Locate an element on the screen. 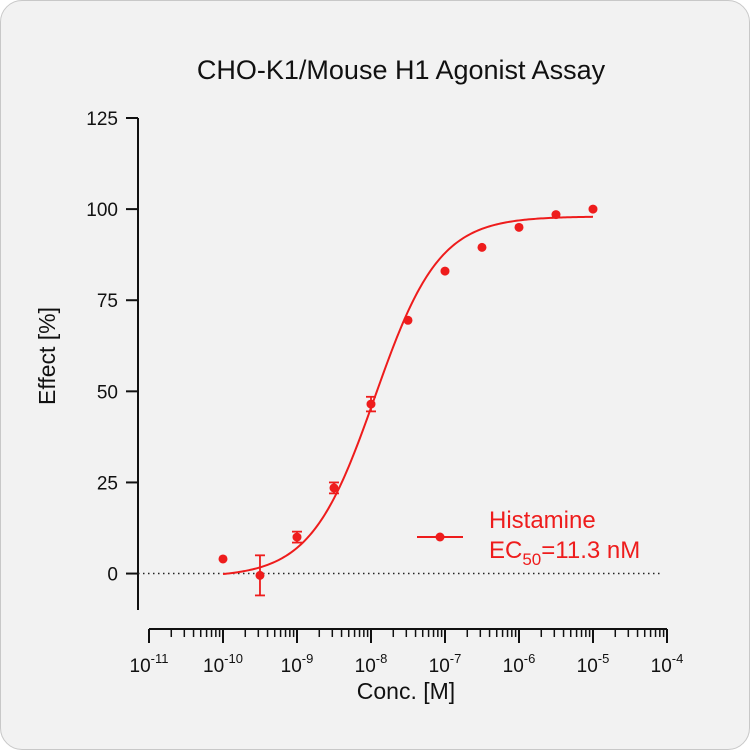 This screenshot has height=751, width=750. legend-ec50-value: =11.3 nM is located at coordinates (590, 550).